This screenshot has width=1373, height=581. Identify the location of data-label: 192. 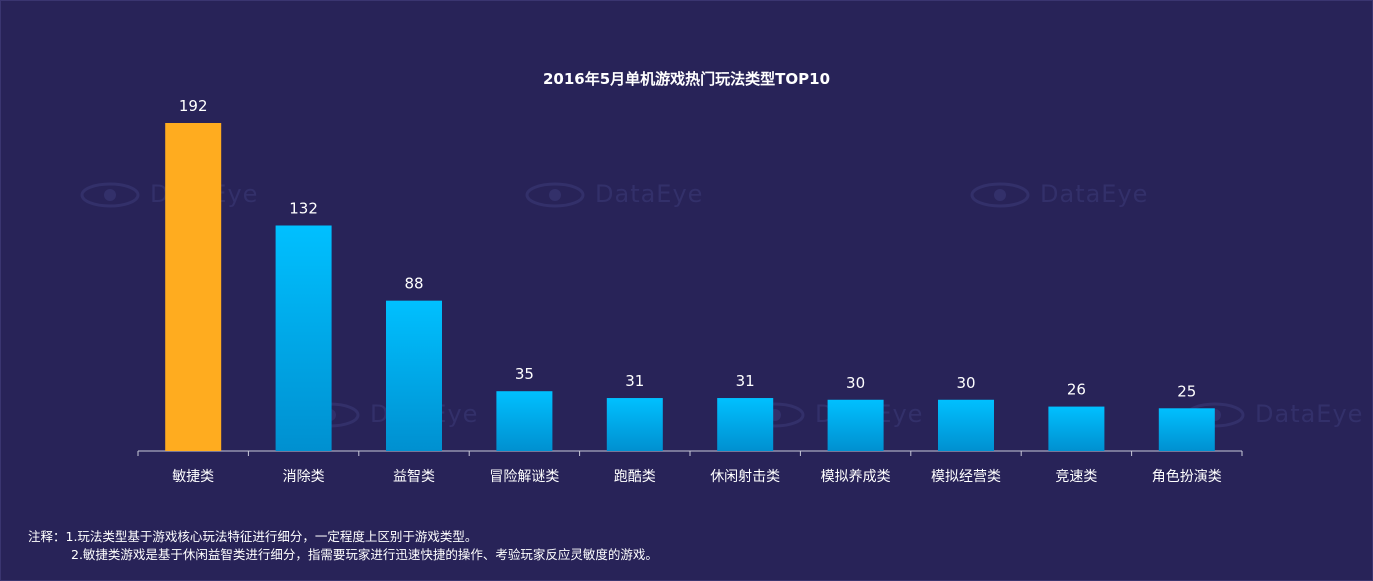
(193, 106).